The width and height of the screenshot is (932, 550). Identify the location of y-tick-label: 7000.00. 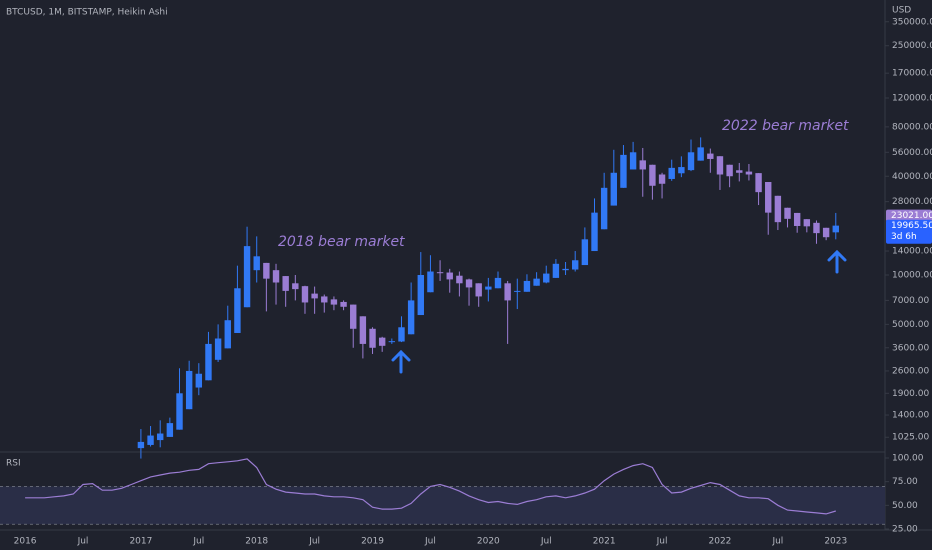
(910, 301).